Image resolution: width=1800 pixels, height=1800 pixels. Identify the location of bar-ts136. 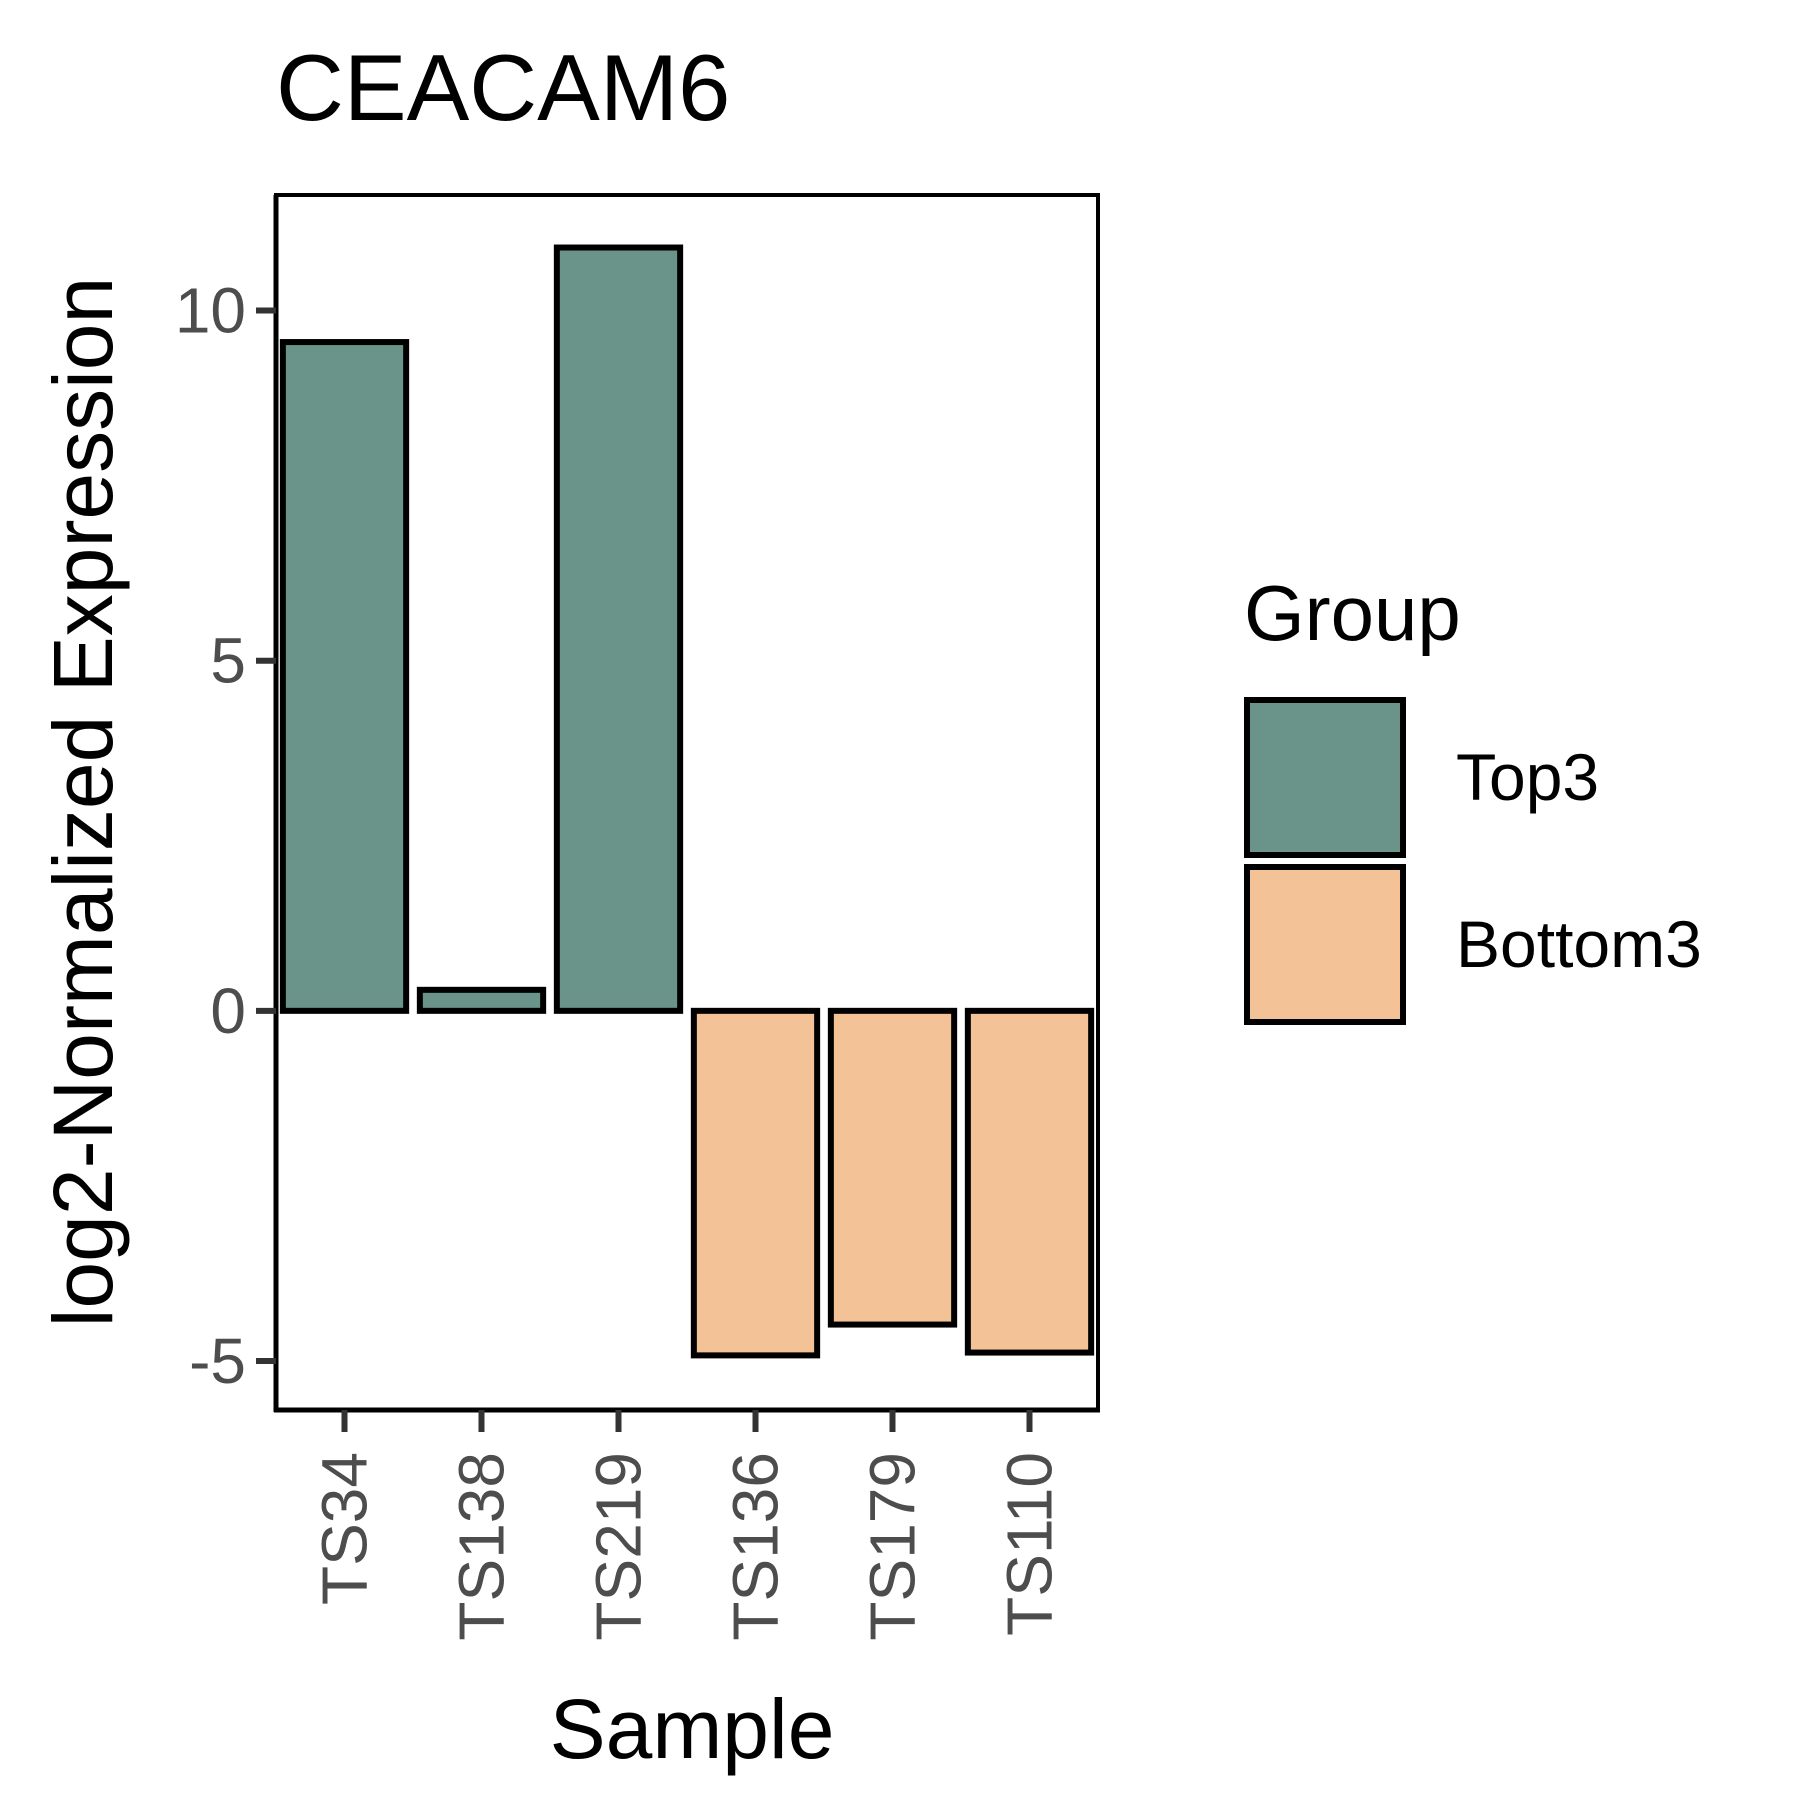
(755, 1183).